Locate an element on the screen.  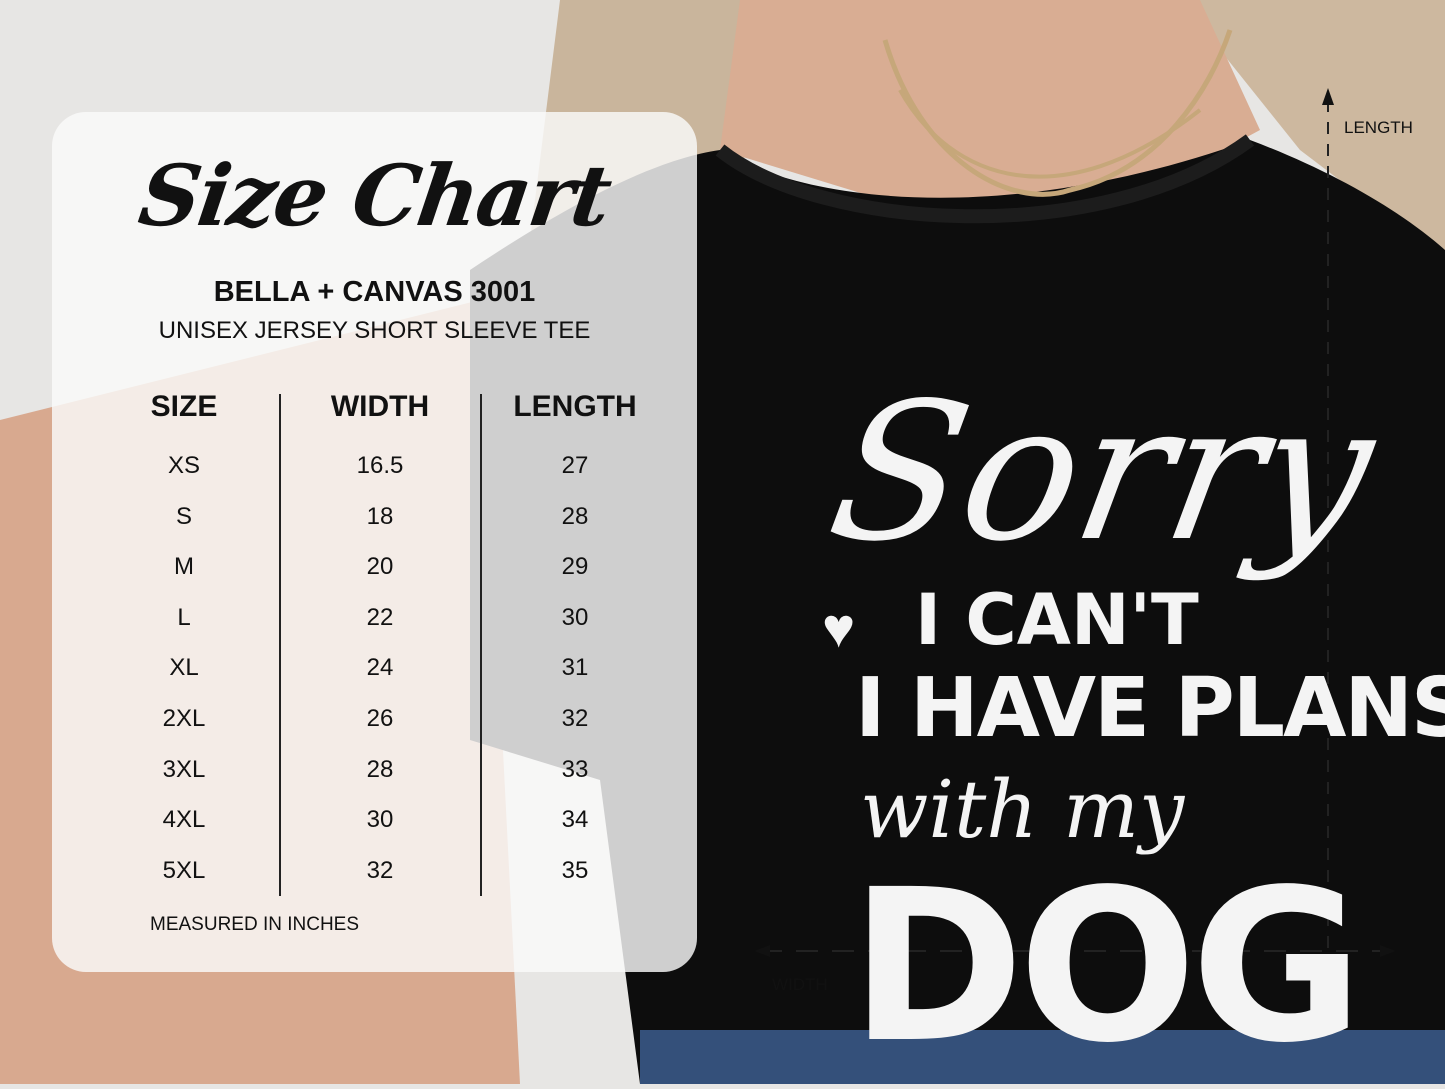
width-cell: 24 is located at coordinates (380, 668).